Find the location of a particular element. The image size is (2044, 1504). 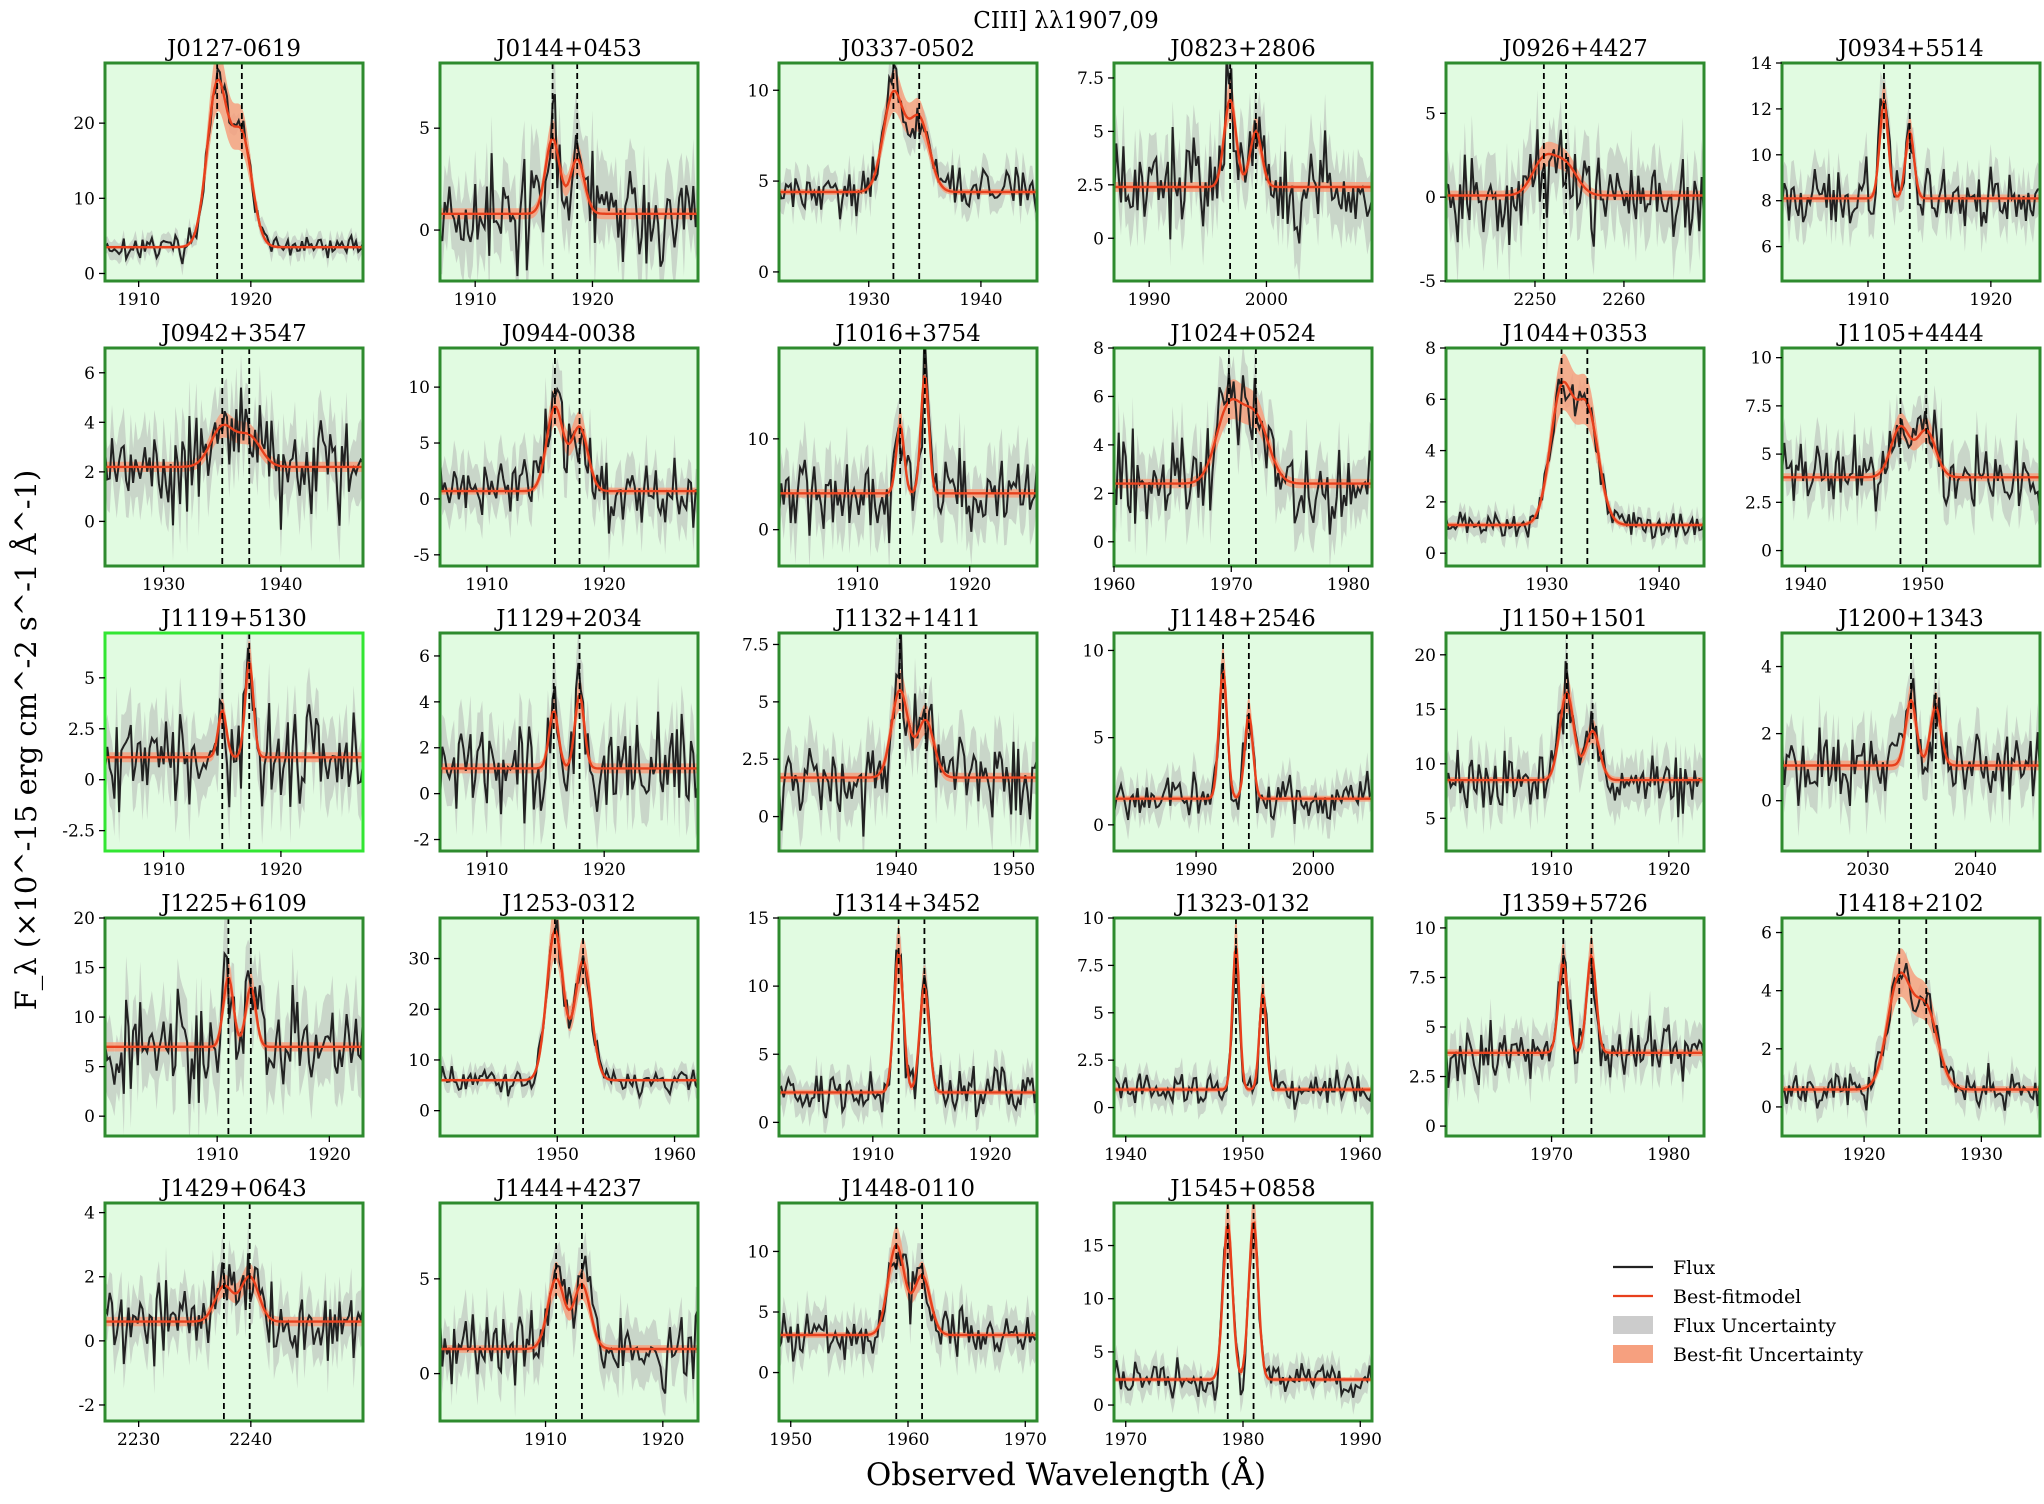

legend-item-best-fit-uncertainty: Best-fit Uncertainty is located at coordinates (1738, 1355).